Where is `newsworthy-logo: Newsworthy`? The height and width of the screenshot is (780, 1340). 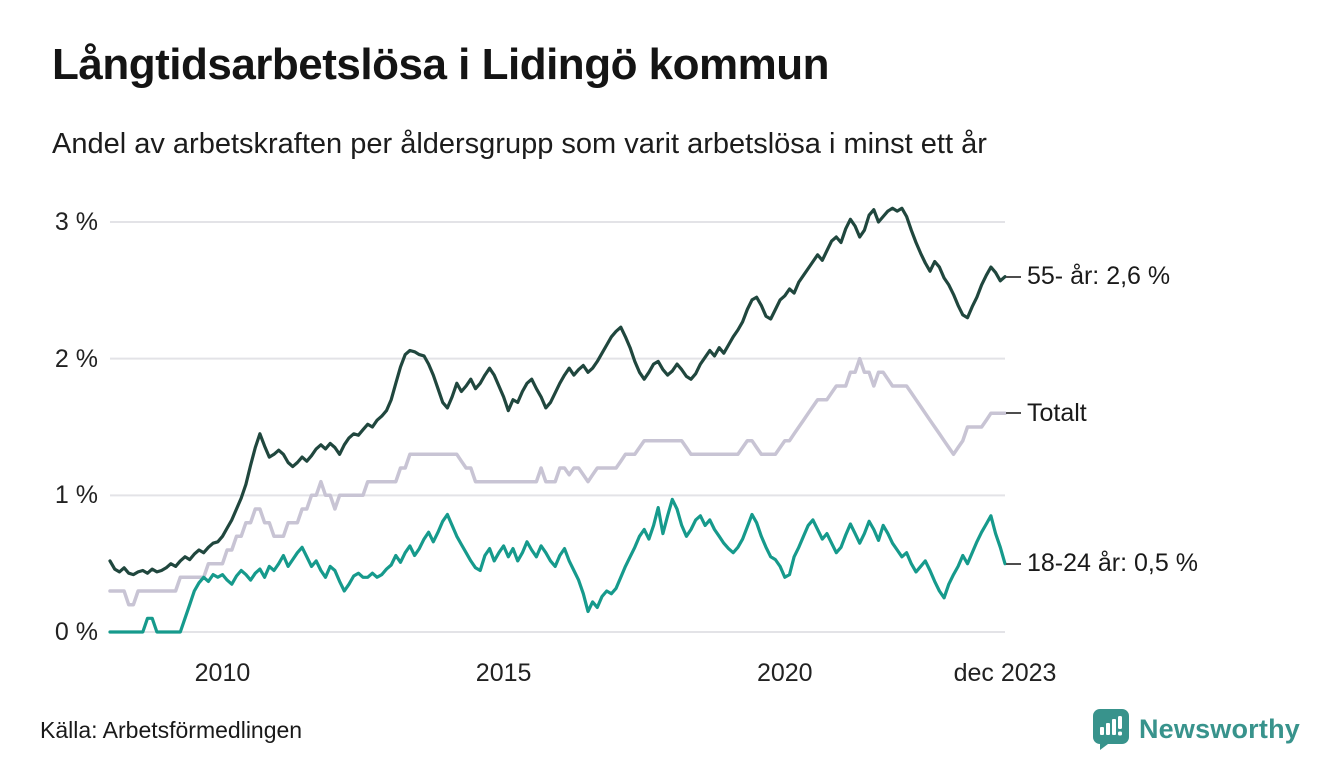 newsworthy-logo: Newsworthy is located at coordinates (1196, 729).